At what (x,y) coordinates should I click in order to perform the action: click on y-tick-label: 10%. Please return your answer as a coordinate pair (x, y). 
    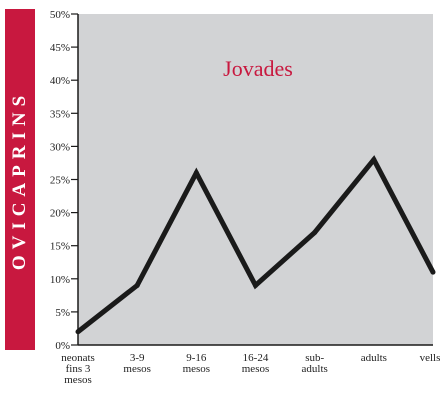
    Looking at the image, I should click on (60, 280).